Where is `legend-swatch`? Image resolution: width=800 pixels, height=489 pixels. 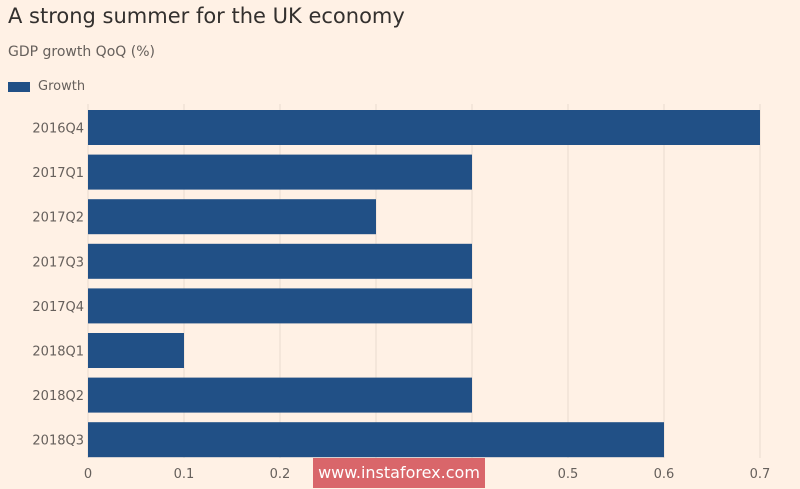 legend-swatch is located at coordinates (19, 86).